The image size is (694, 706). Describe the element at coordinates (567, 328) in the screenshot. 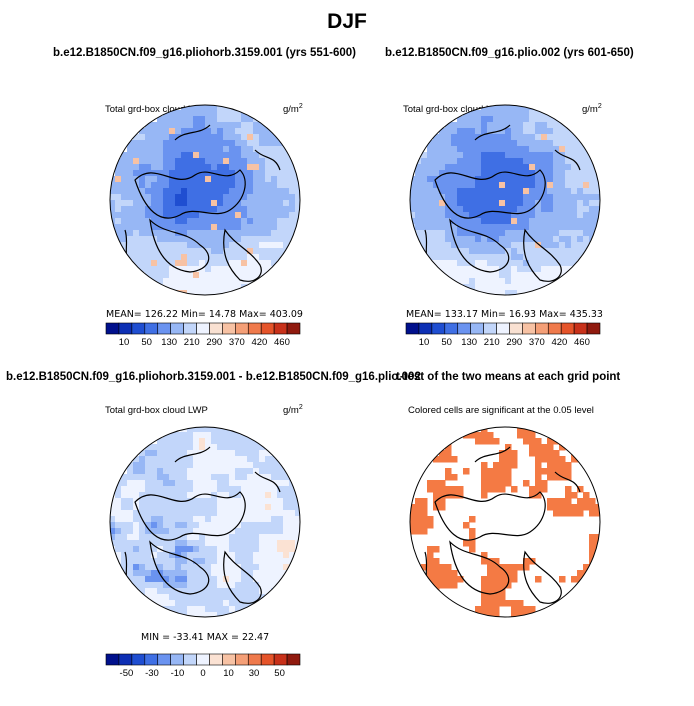

I see `colorbar-box` at that location.